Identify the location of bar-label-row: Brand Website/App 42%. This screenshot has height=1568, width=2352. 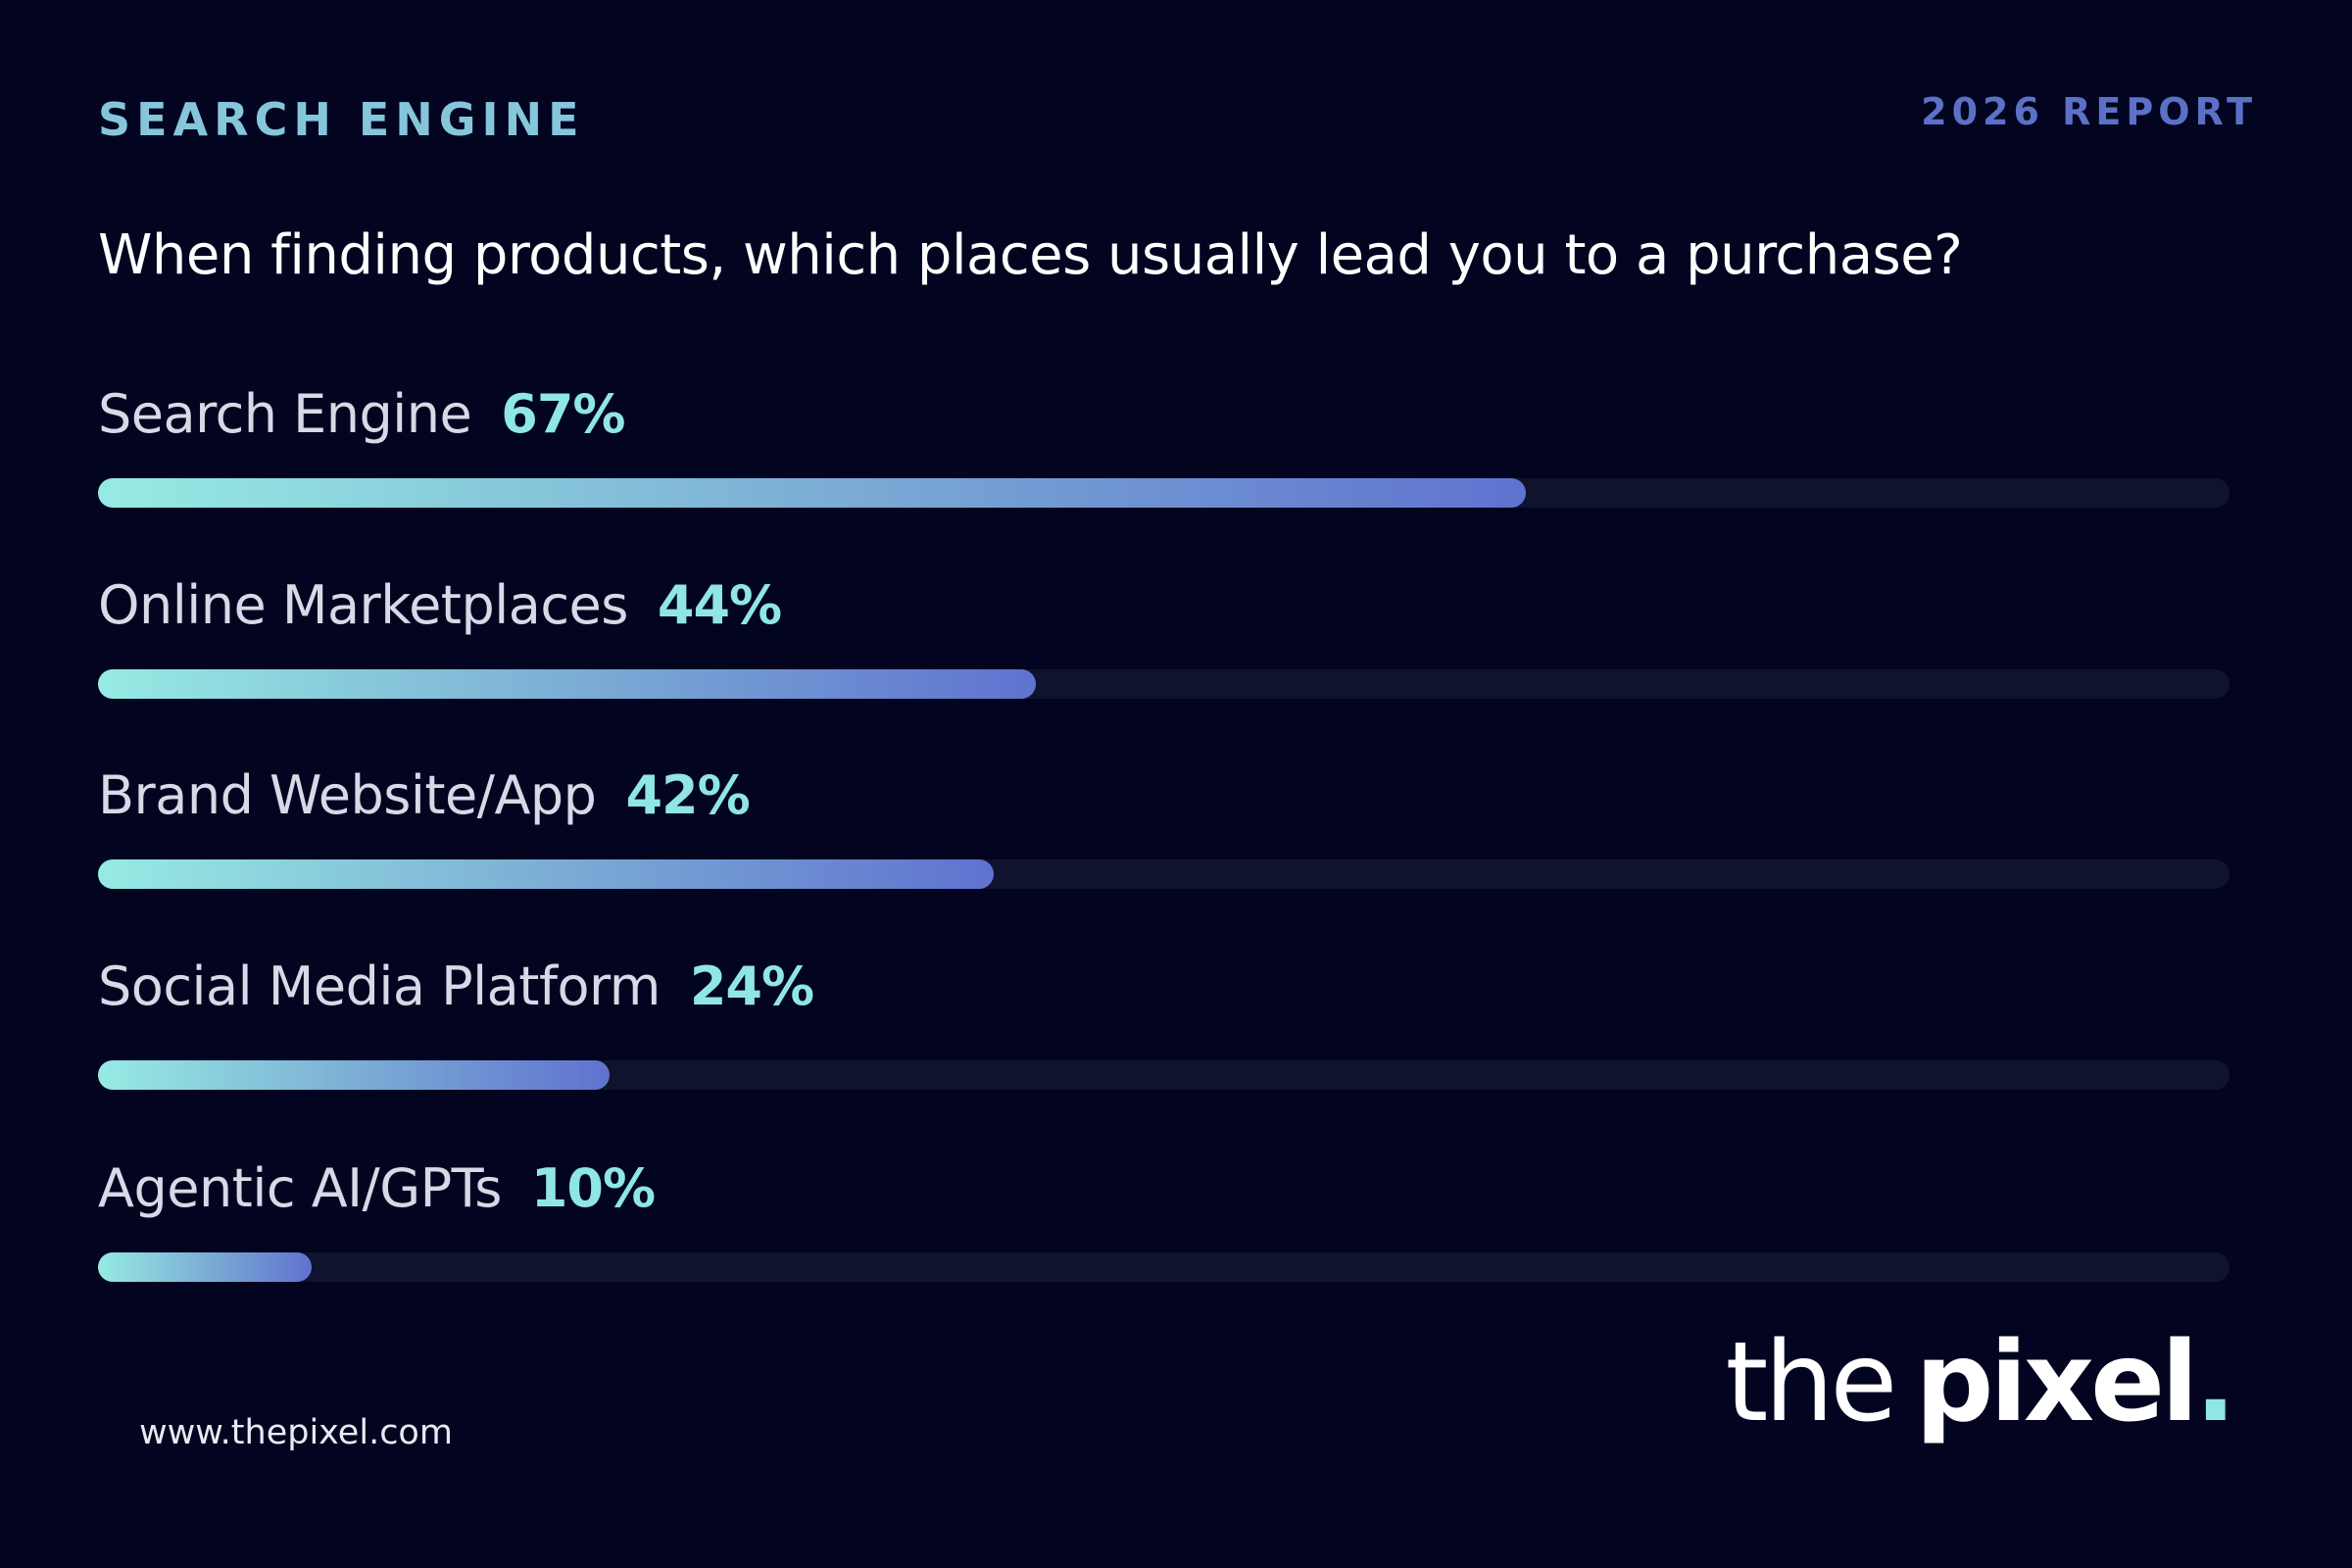
(424, 795).